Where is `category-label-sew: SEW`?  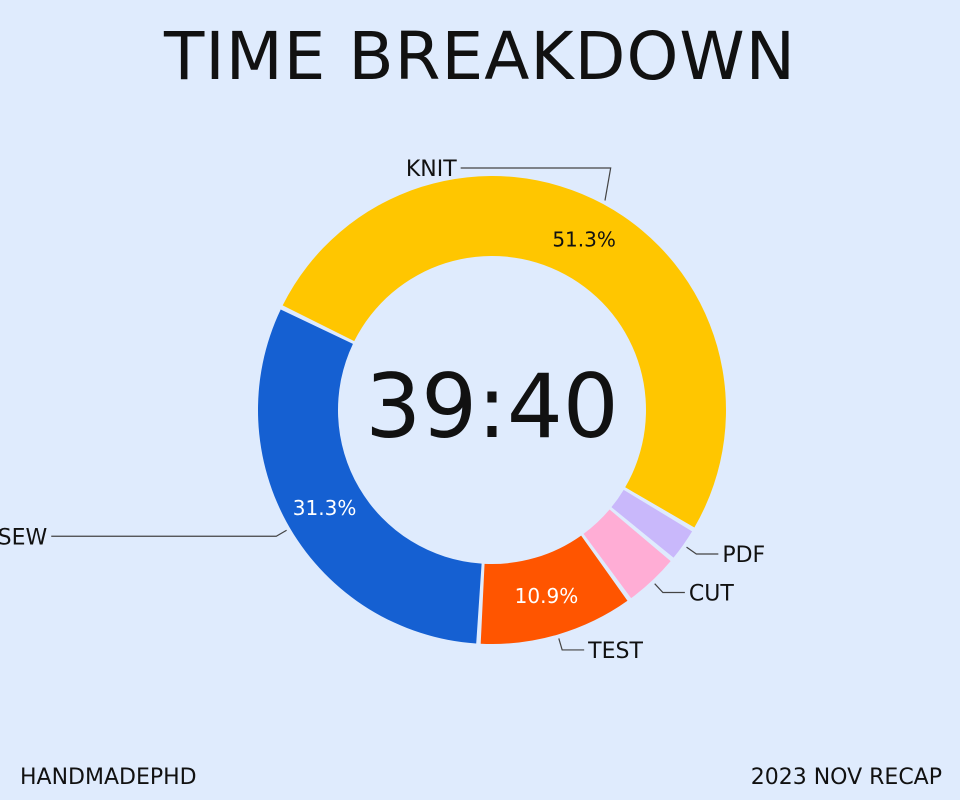
category-label-sew: SEW is located at coordinates (23, 537).